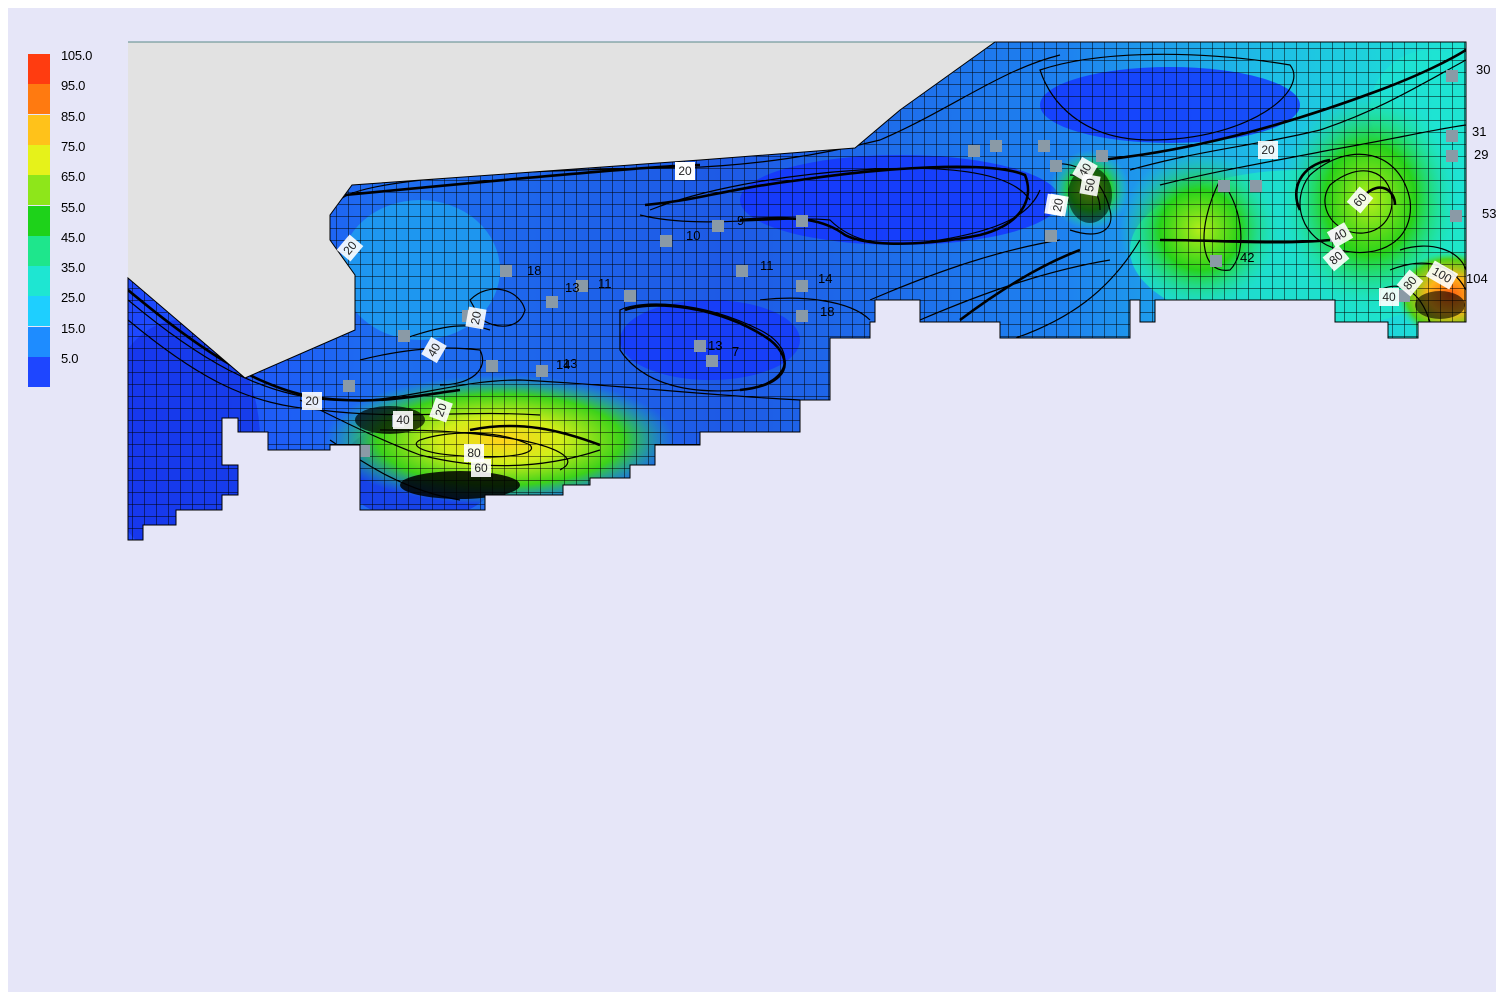  I want to click on well-value-label: 10, so click(693, 235).